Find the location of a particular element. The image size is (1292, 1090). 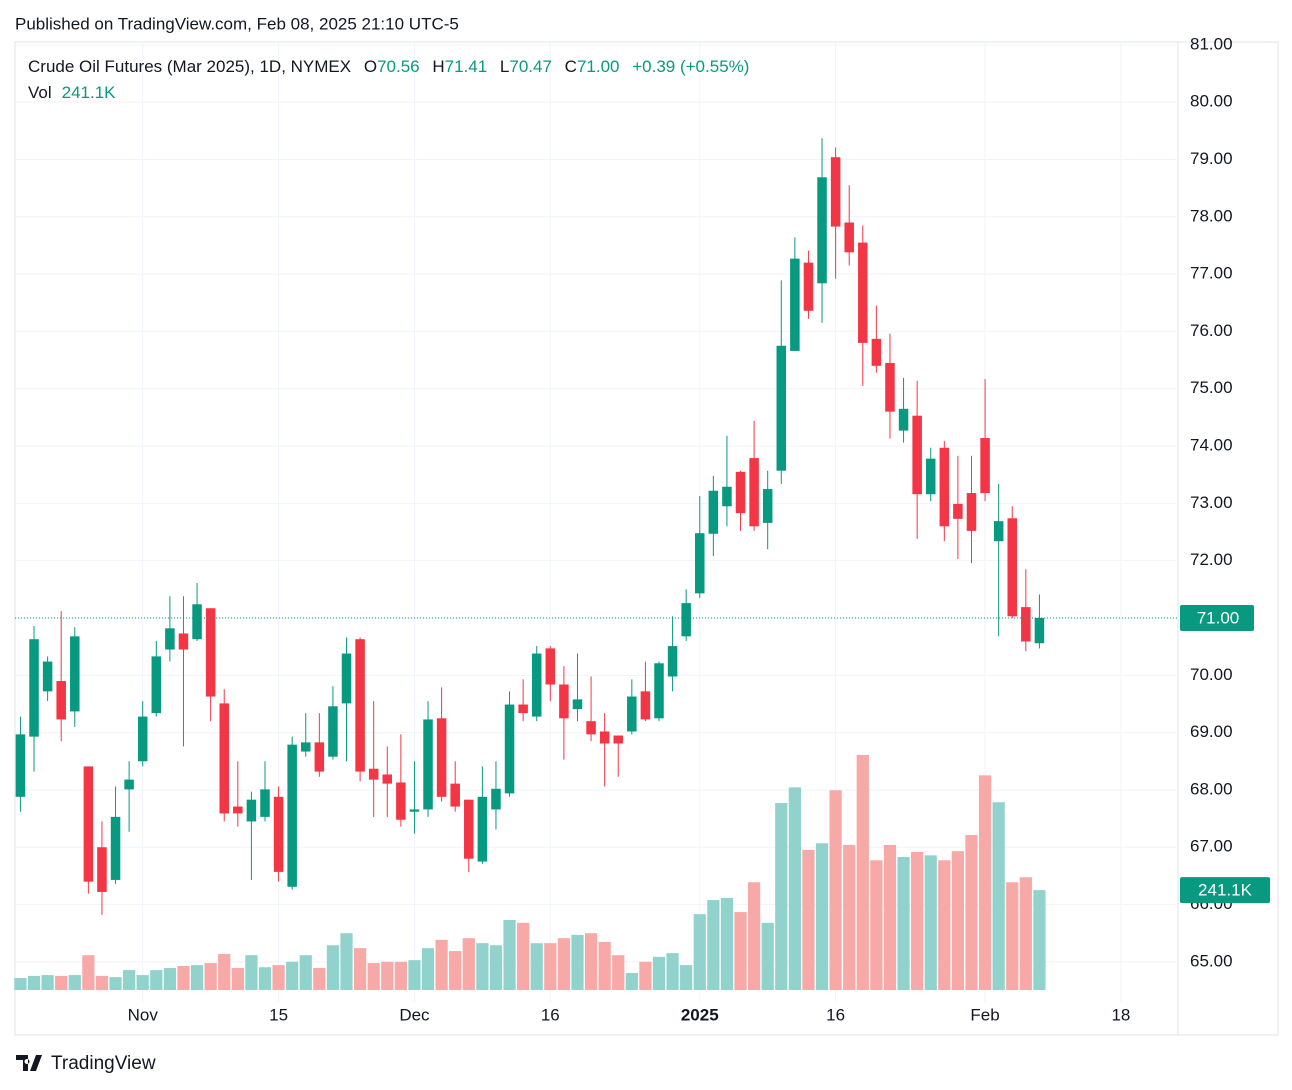

logo-icon is located at coordinates (29, 1063).